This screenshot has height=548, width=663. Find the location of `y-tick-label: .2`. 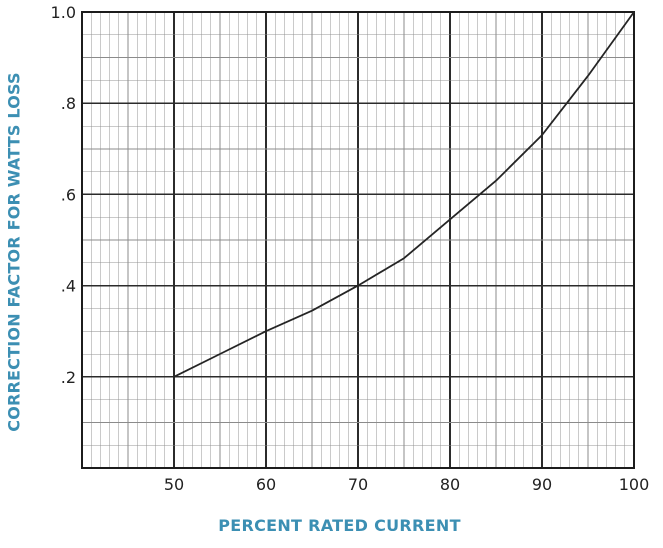

y-tick-label: .2 is located at coordinates (68, 377).